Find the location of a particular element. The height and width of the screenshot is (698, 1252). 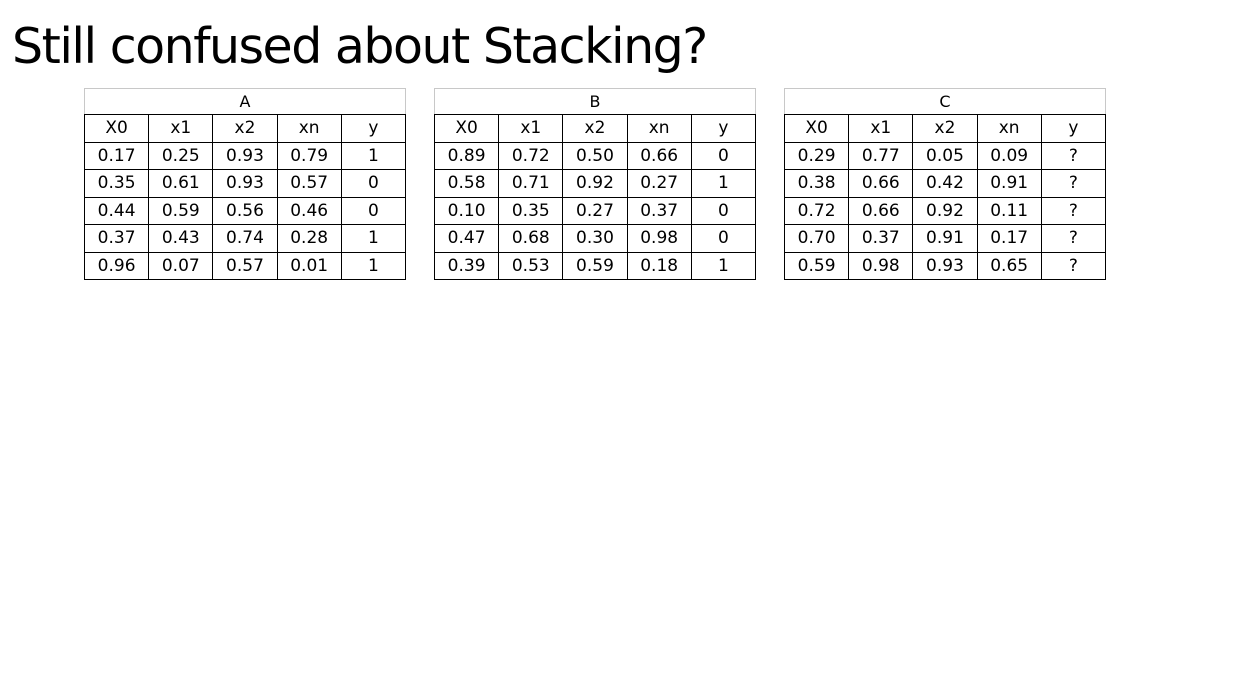

table-row: 0.44 0.59 0.56 0.46 0 is located at coordinates (245, 210).